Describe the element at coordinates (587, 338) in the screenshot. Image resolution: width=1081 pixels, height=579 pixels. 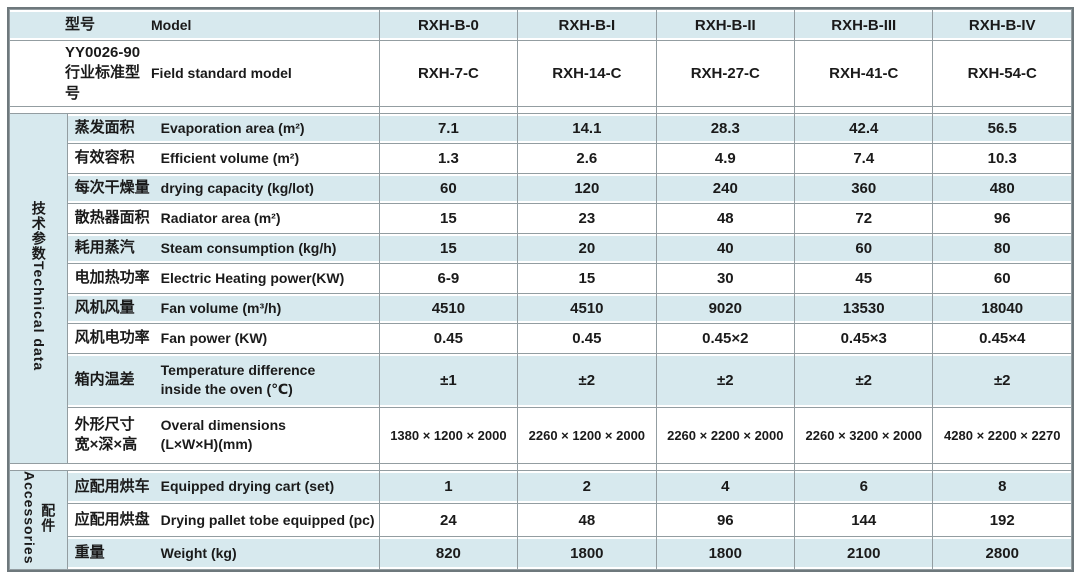
I see `spec-value: 0.45` at that location.